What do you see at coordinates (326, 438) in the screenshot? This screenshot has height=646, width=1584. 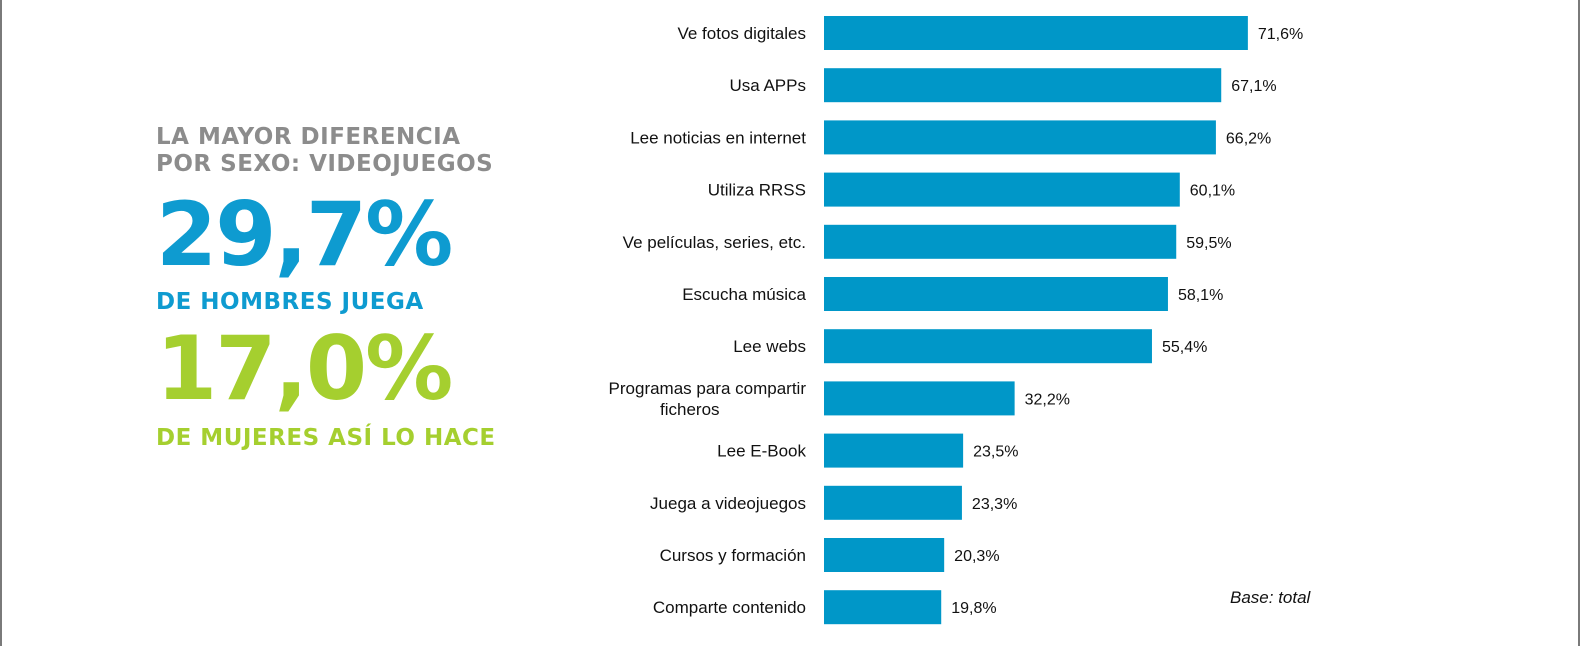 I see `women-caption: DE MUJERES ASÍ LO HACE` at bounding box center [326, 438].